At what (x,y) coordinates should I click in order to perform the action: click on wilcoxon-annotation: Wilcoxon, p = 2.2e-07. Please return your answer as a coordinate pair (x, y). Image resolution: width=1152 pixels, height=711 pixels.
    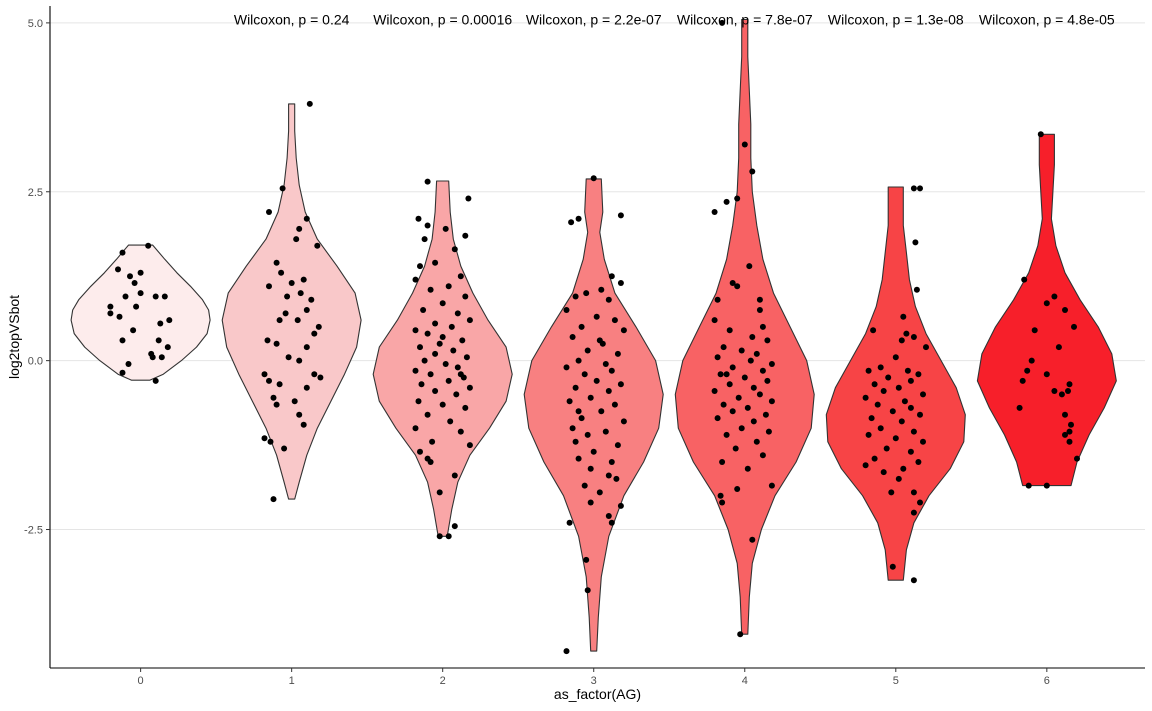
    Looking at the image, I should click on (594, 20).